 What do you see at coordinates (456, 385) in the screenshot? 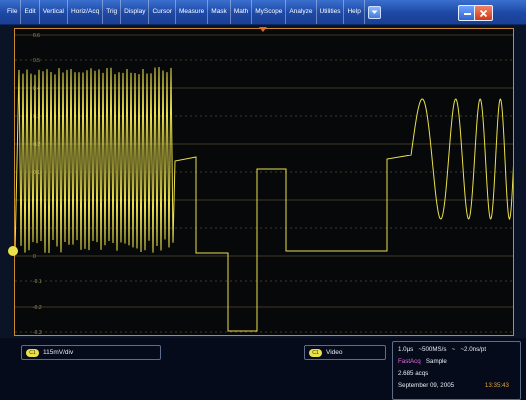
I see `date-line: September 09, 2005 13:35:43` at bounding box center [456, 385].